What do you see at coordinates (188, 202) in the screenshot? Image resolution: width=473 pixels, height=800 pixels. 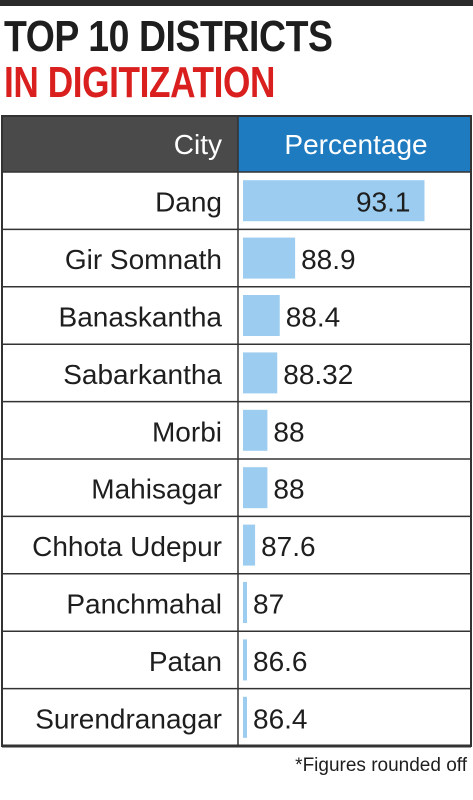 I see `city-label: Dang` at bounding box center [188, 202].